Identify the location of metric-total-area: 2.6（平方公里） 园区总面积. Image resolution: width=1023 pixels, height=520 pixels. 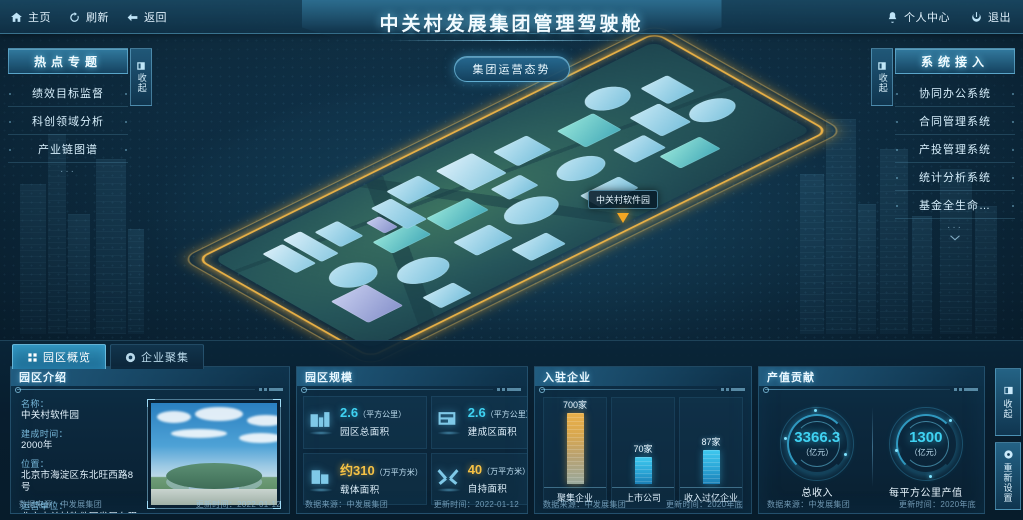
(365, 422).